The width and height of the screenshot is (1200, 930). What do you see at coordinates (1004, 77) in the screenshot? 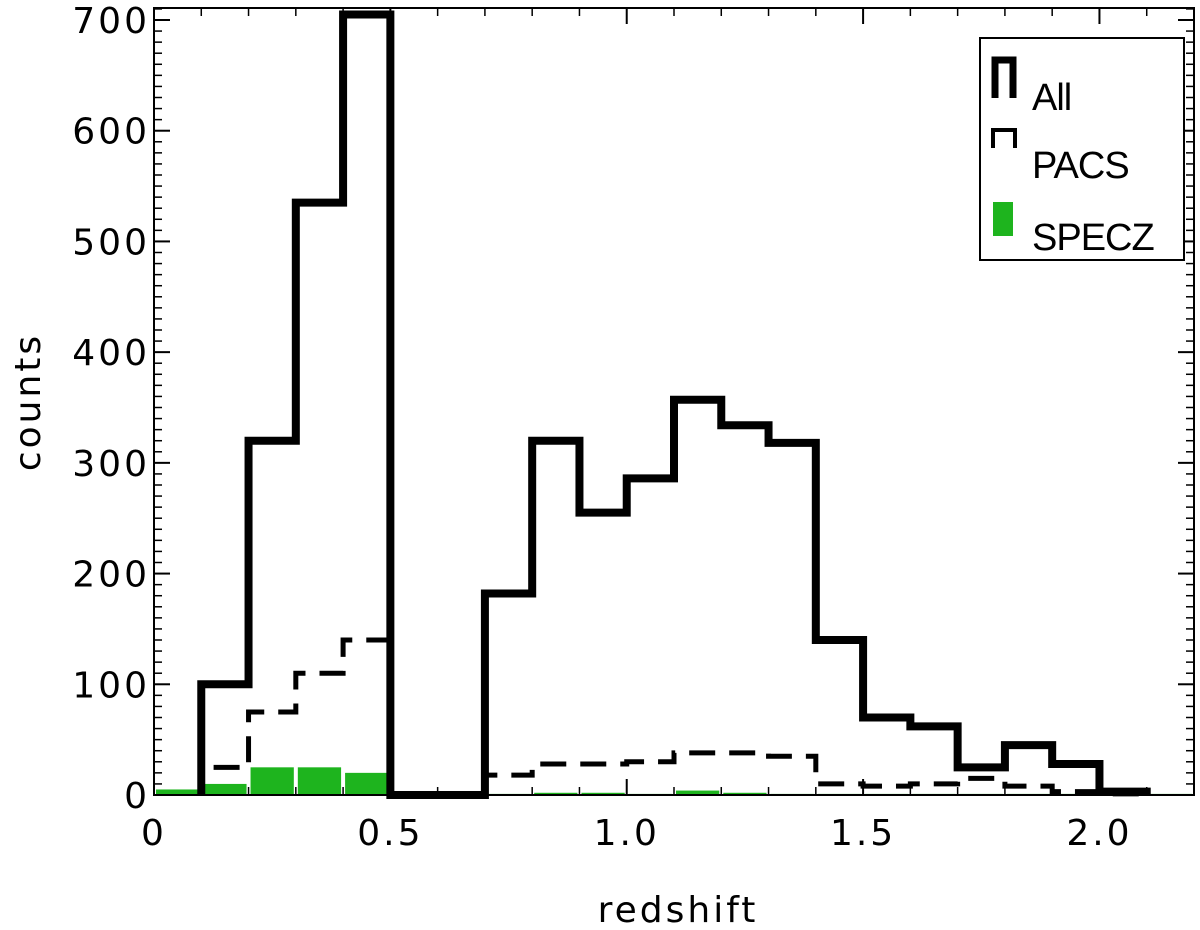
I see `legend-swatch-all` at bounding box center [1004, 77].